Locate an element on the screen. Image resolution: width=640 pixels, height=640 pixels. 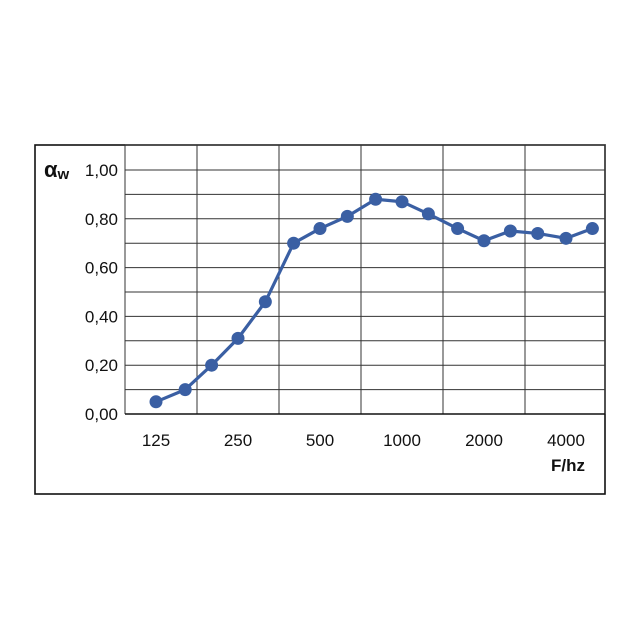
x-axis-label: F/hz is located at coordinates (568, 465).